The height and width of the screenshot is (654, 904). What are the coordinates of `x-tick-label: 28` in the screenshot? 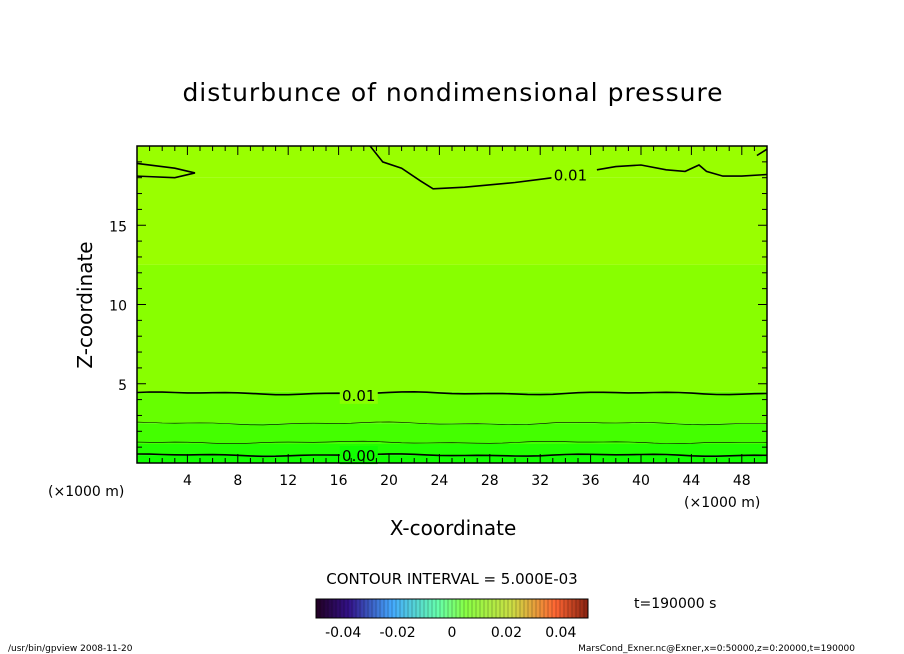 It's located at (490, 481).